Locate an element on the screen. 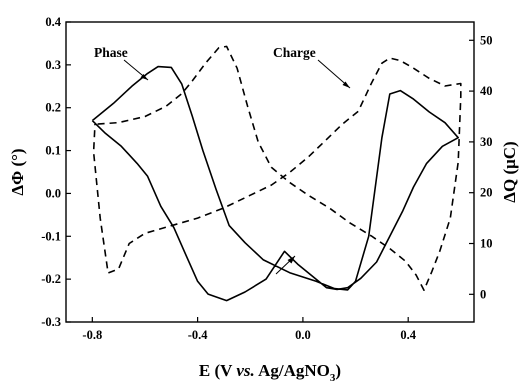 The image size is (526, 388). y-right-tick-label: 10 is located at coordinates (486, 244).